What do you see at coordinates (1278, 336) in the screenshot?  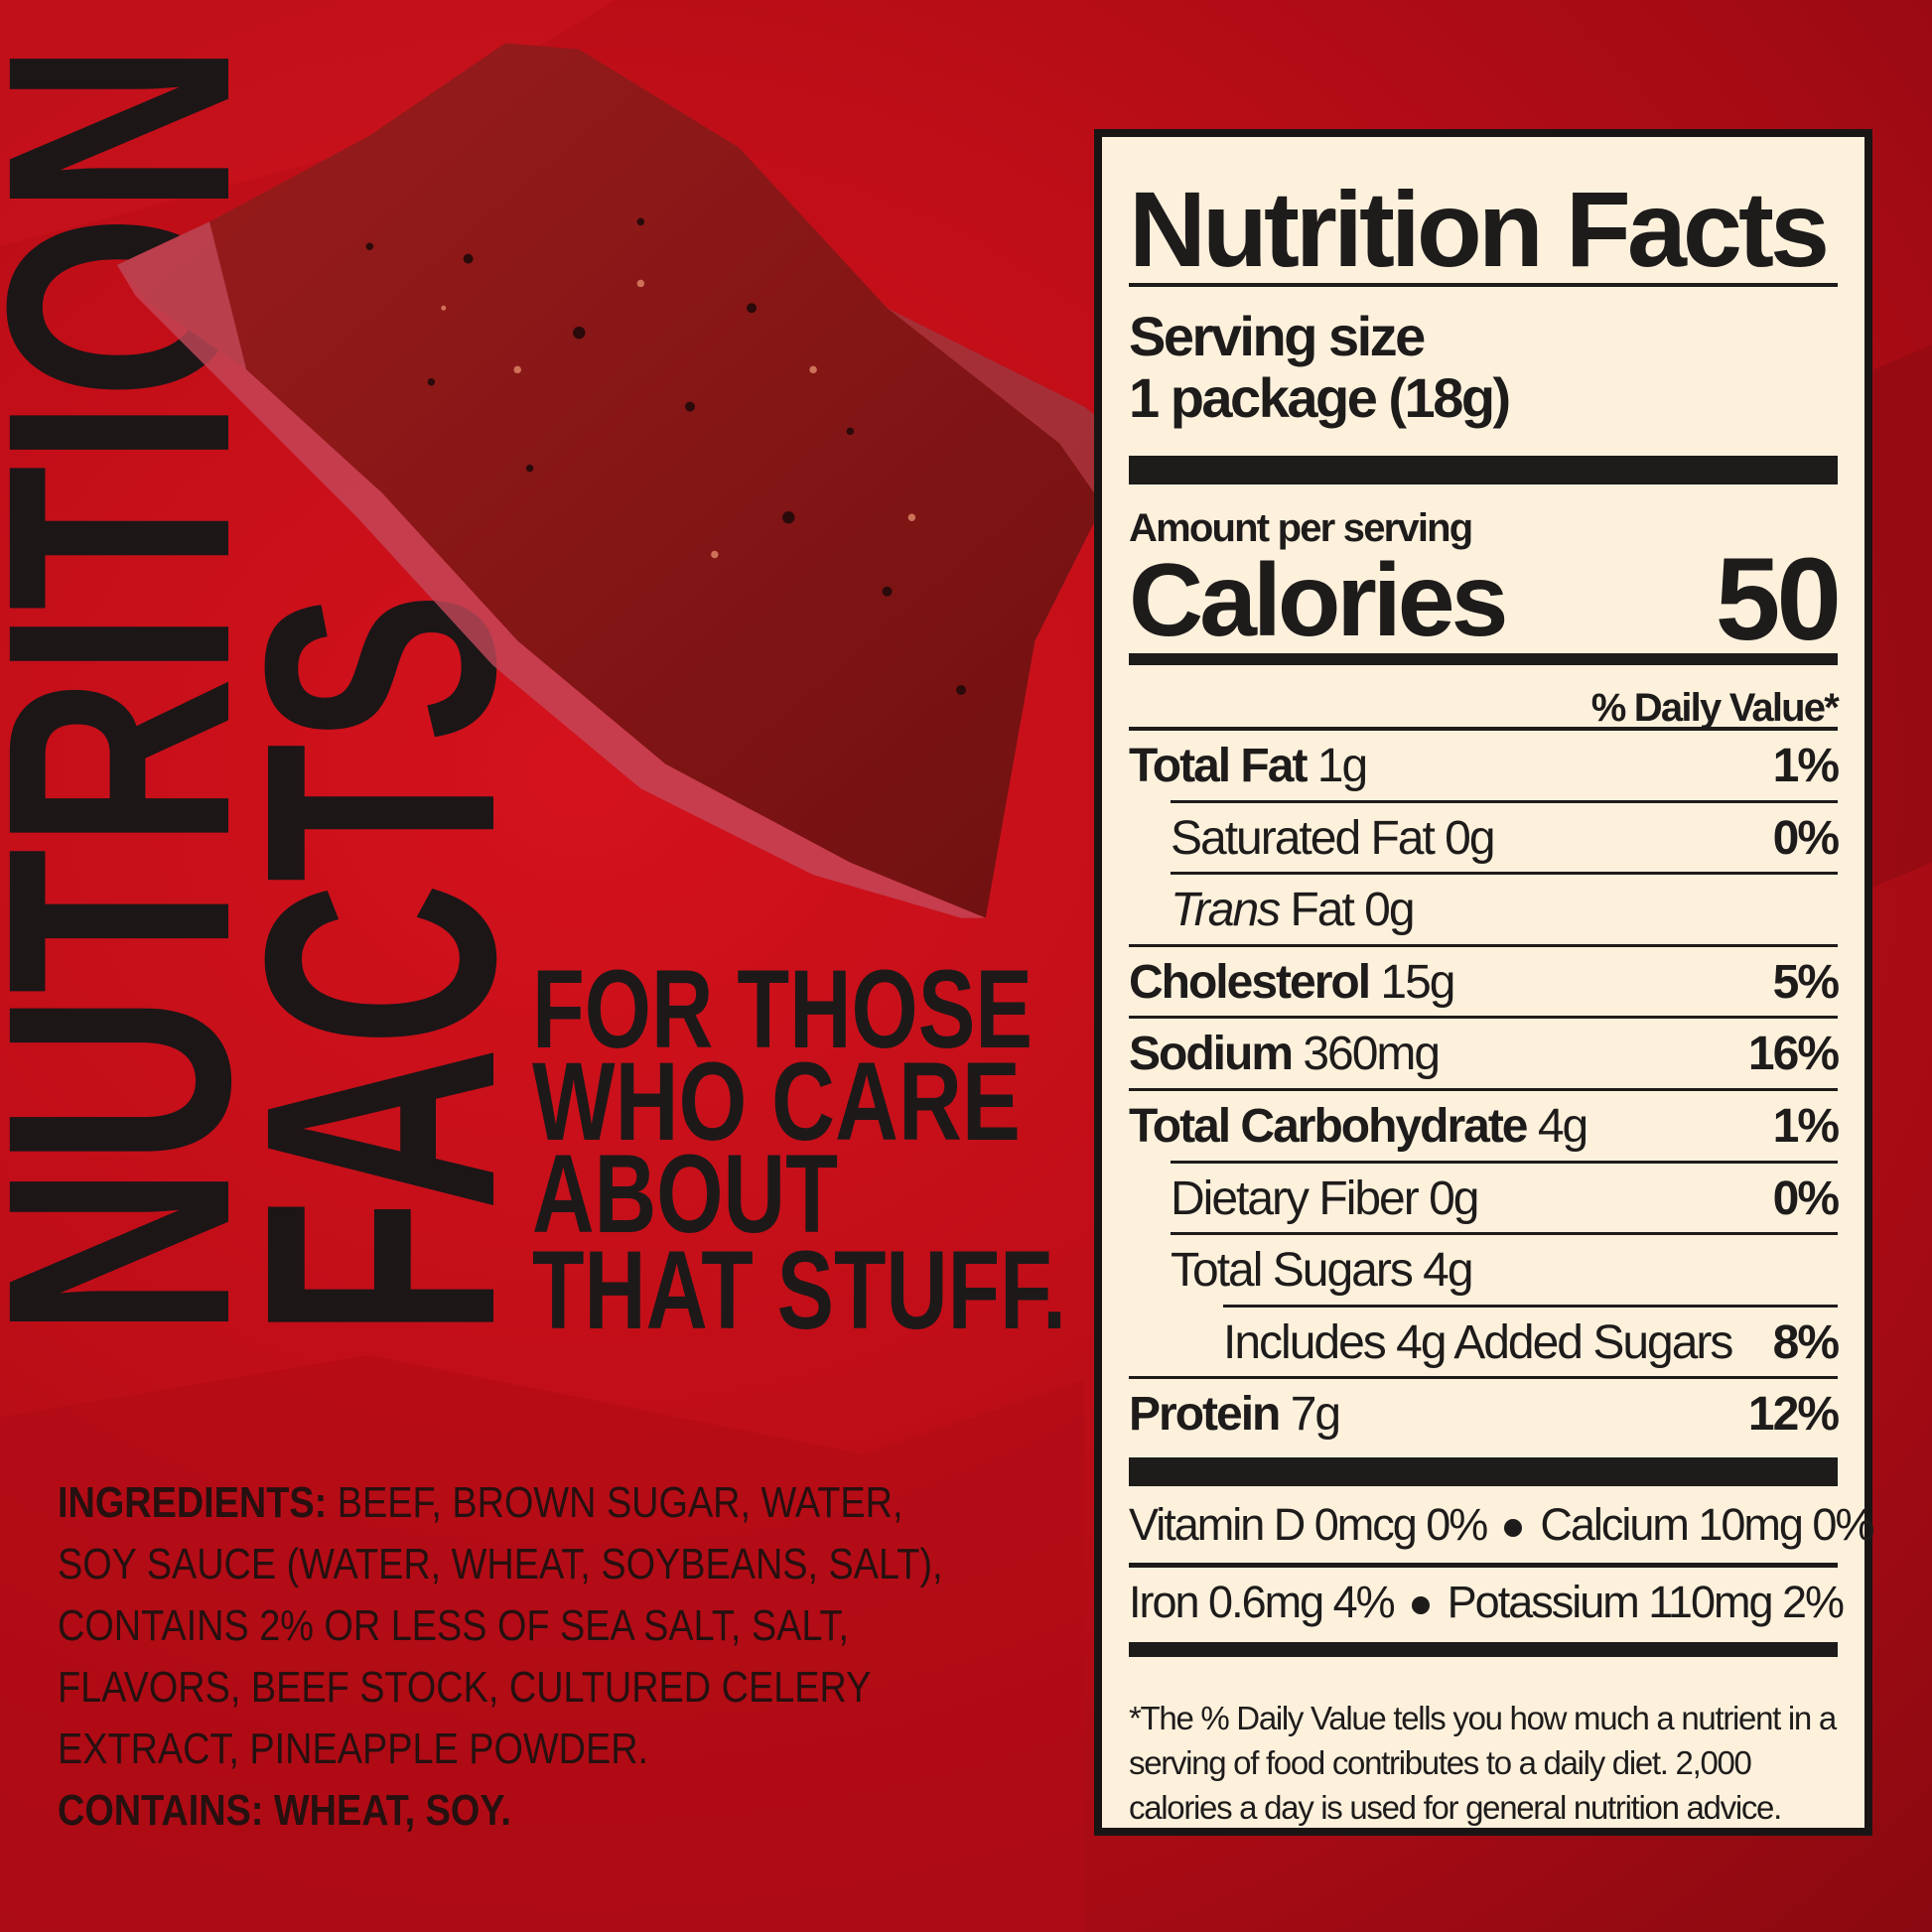 I see `serving-size-label: Serving size` at bounding box center [1278, 336].